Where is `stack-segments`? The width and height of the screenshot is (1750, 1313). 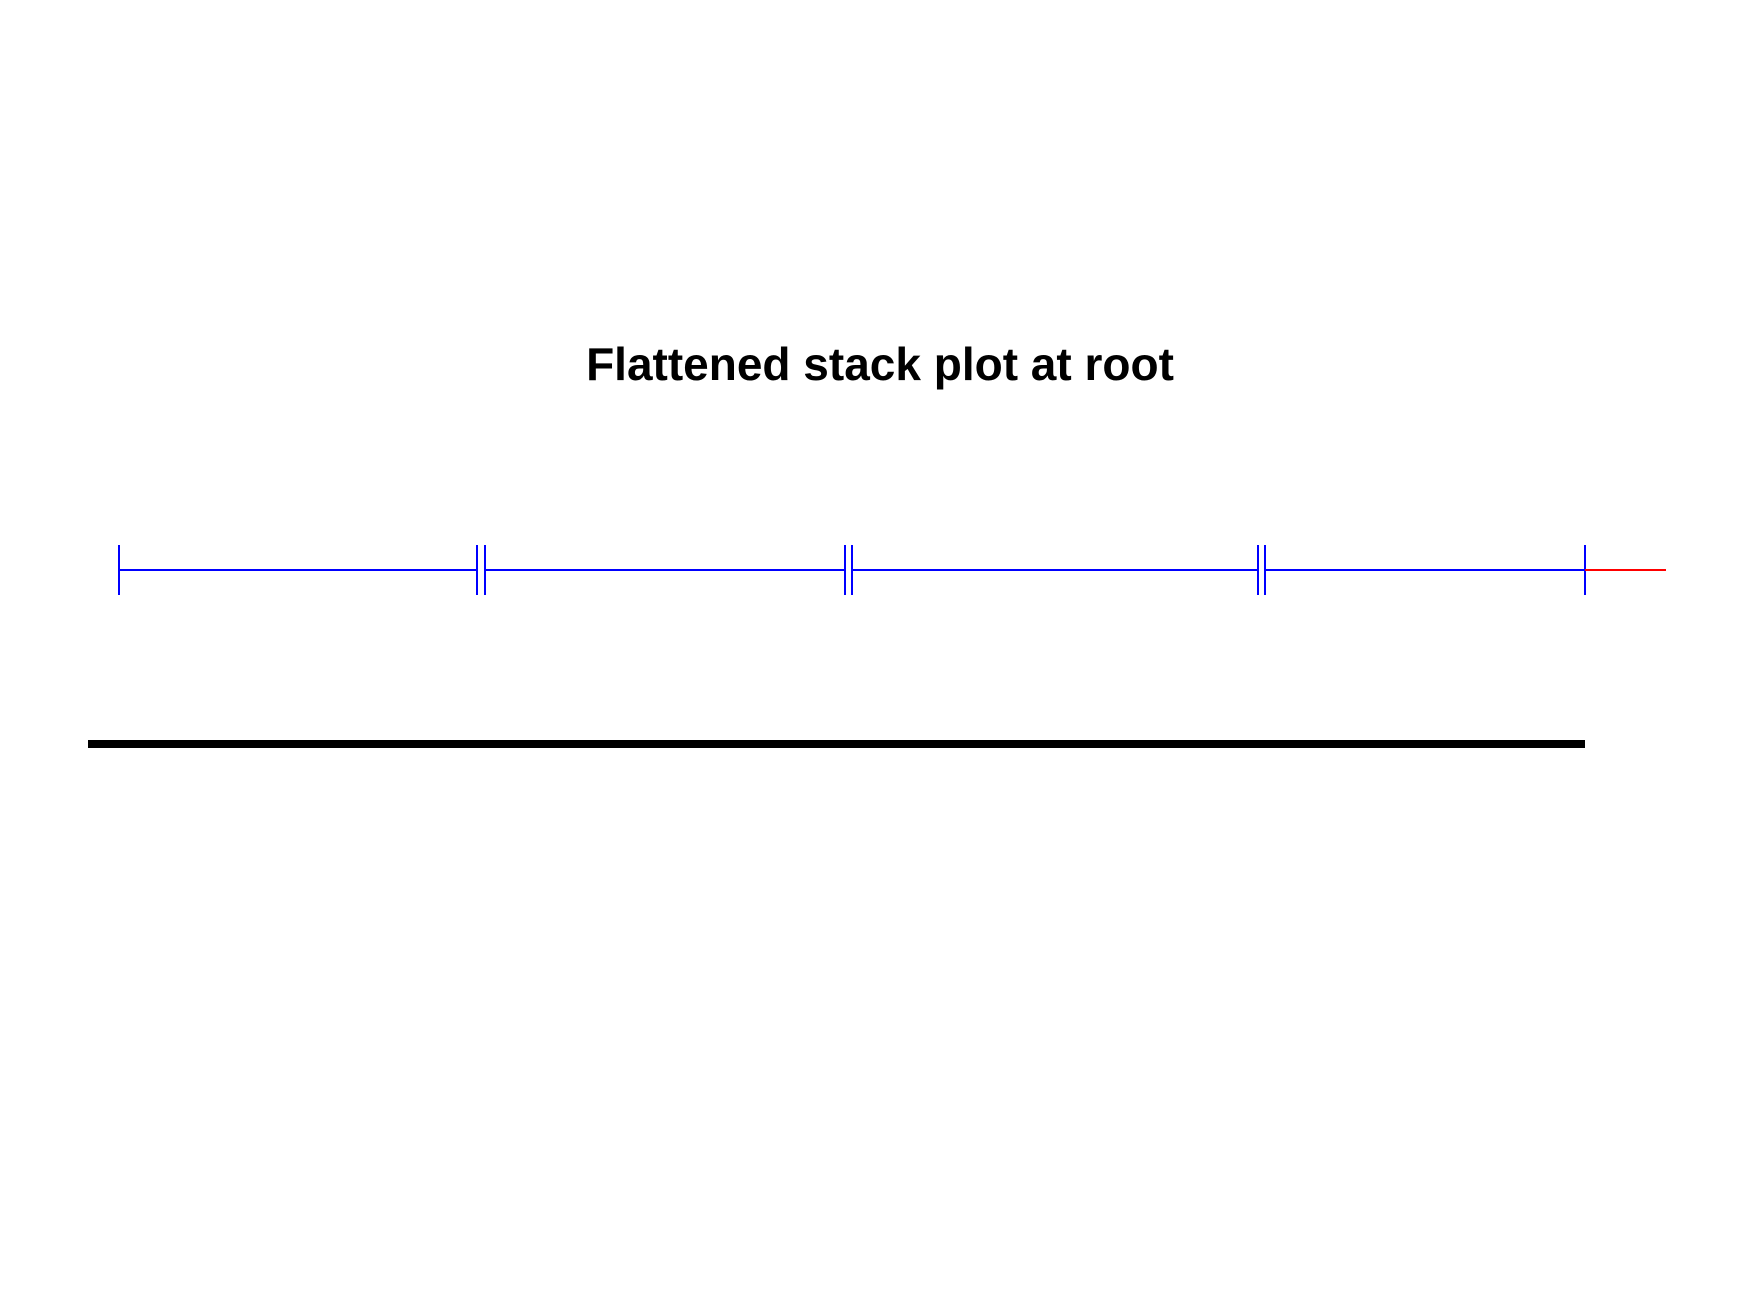 stack-segments is located at coordinates (852, 570).